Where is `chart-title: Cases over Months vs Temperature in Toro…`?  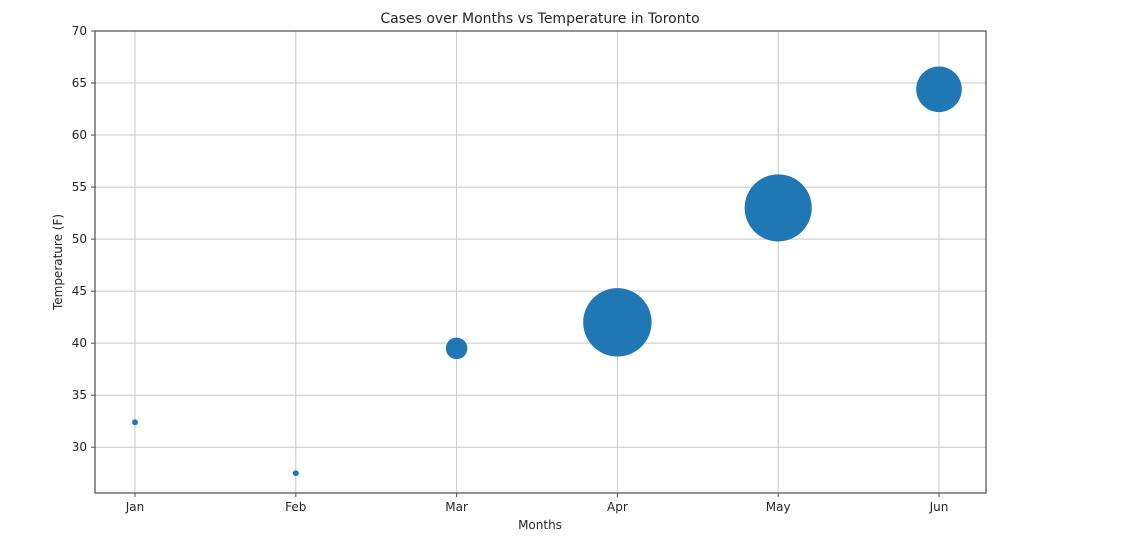 chart-title: Cases over Months vs Temperature in Toro… is located at coordinates (539, 19).